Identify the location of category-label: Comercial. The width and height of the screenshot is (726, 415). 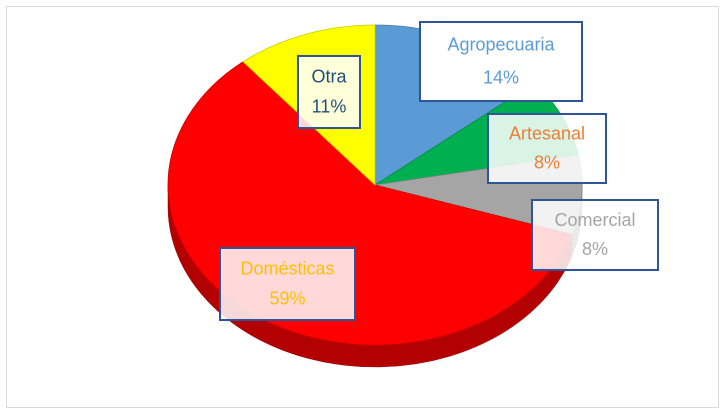
(594, 220).